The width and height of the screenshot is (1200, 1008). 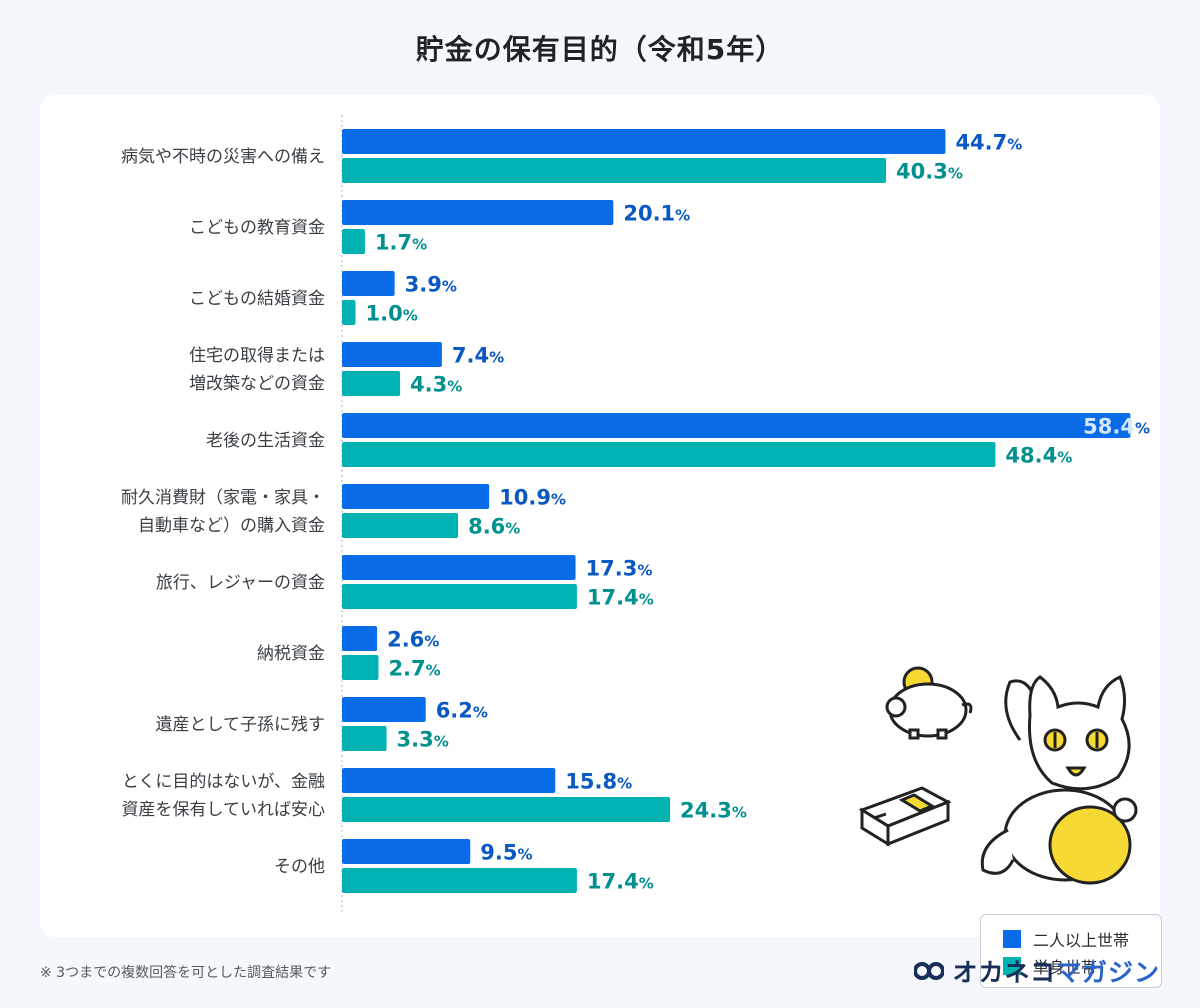 What do you see at coordinates (257, 370) in the screenshot?
I see `category-label: 住宅の取得または増改築などの資金` at bounding box center [257, 370].